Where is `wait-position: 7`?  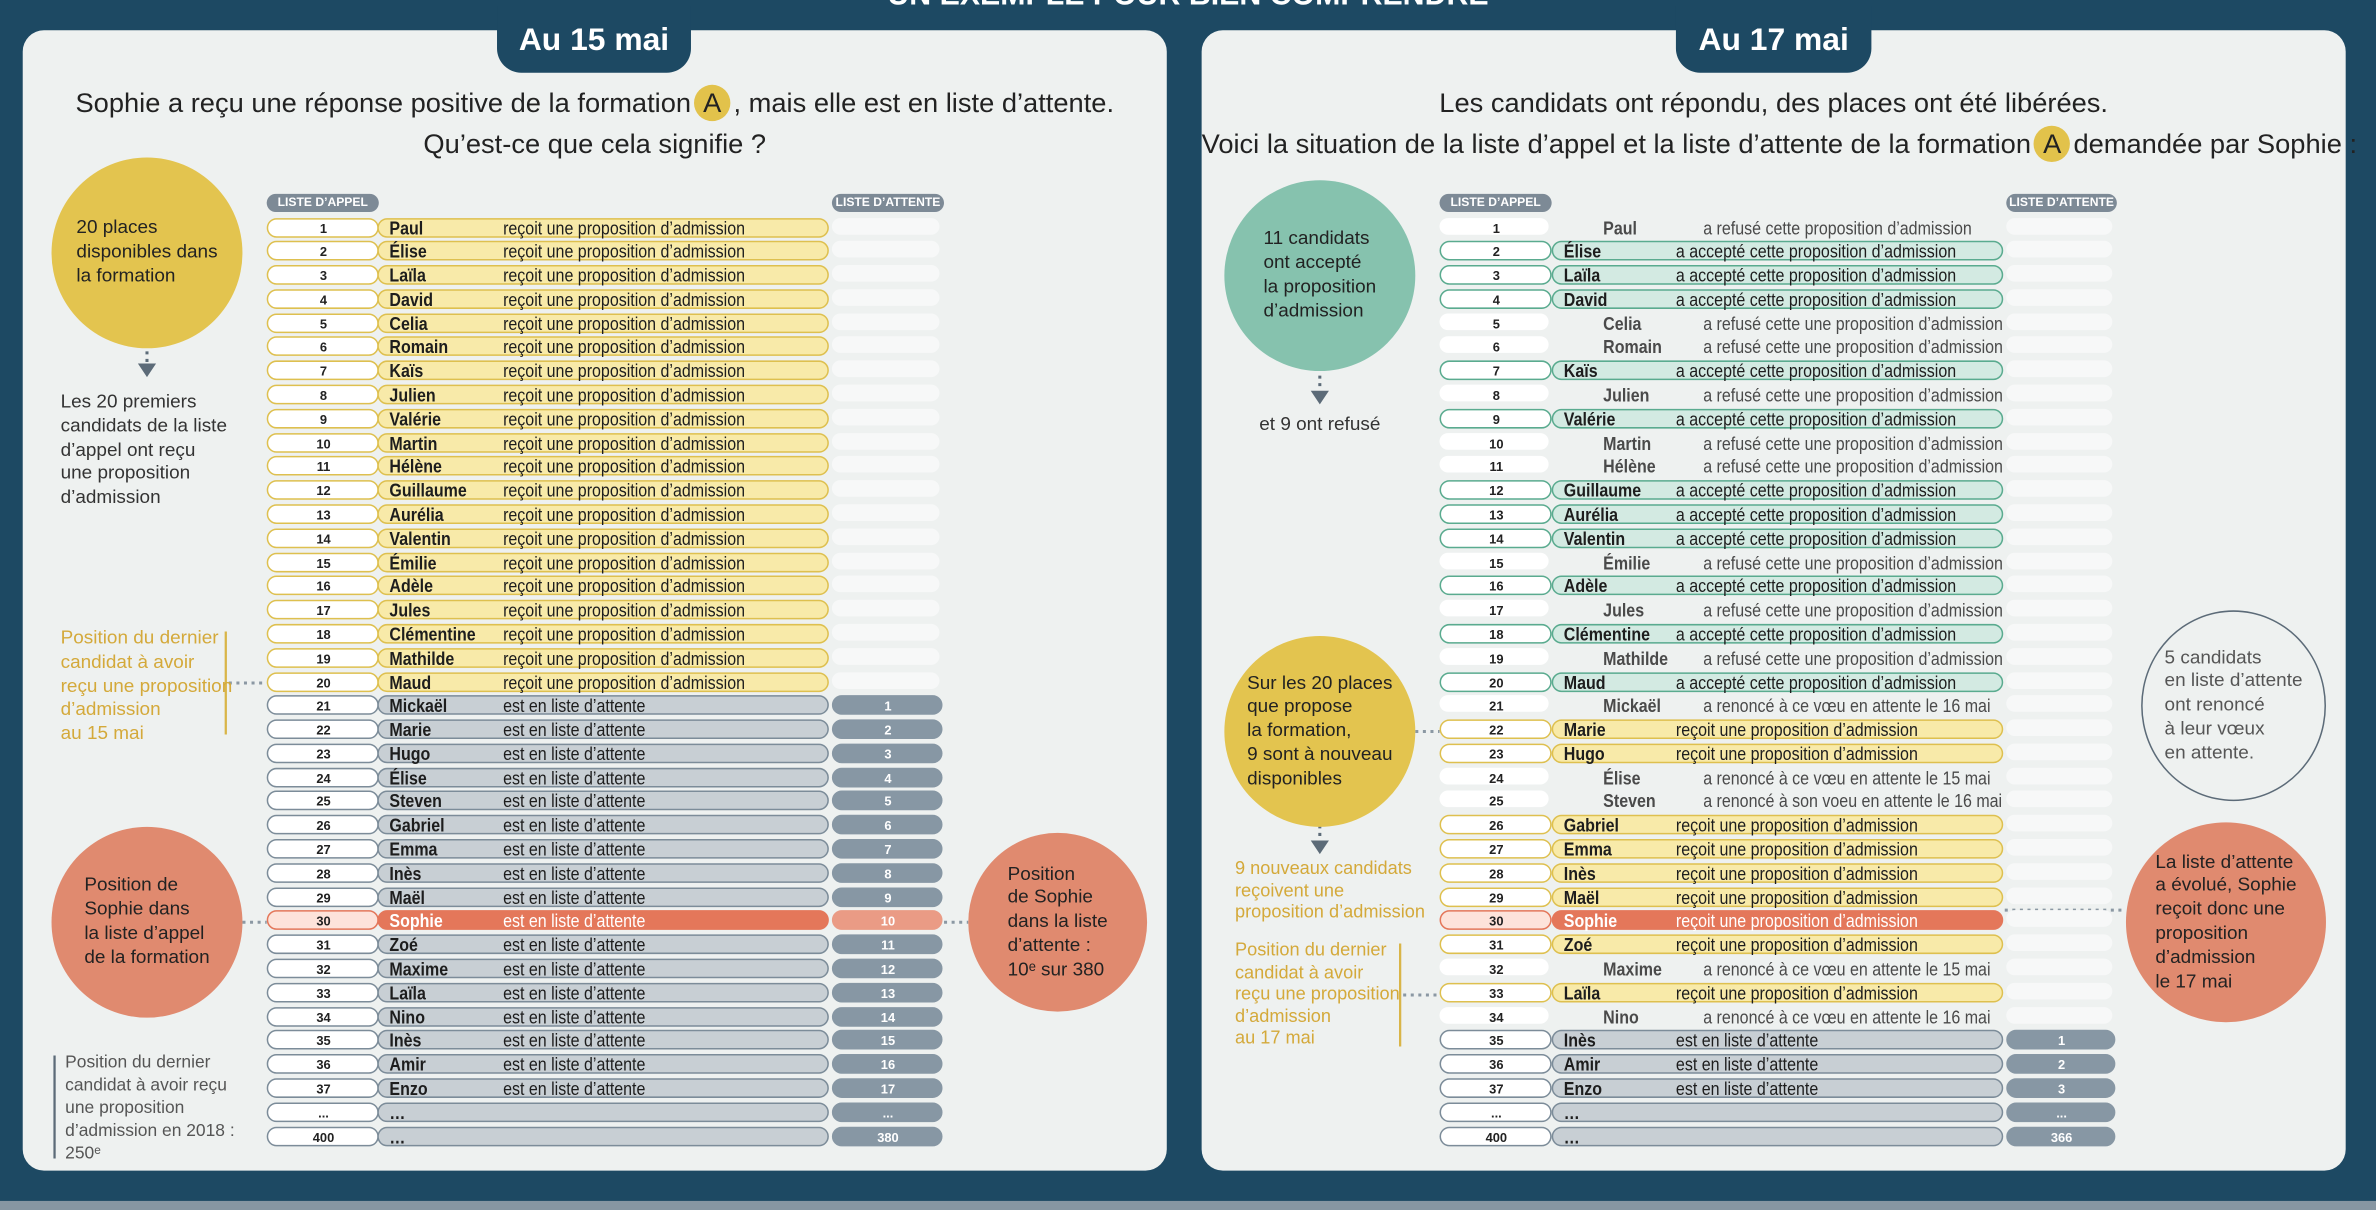
wait-position: 7 is located at coordinates (888, 850).